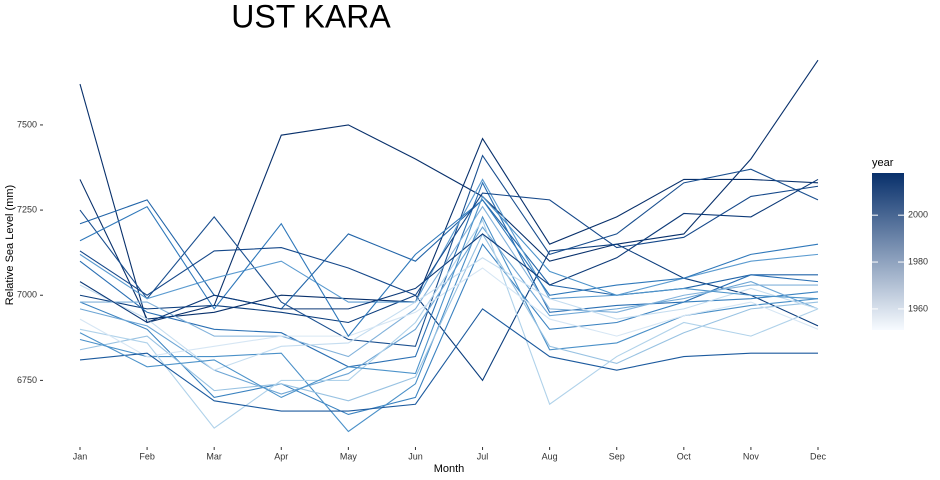 This screenshot has width=940, height=480. What do you see at coordinates (27, 380) in the screenshot?
I see `y-tick-label: 6750` at bounding box center [27, 380].